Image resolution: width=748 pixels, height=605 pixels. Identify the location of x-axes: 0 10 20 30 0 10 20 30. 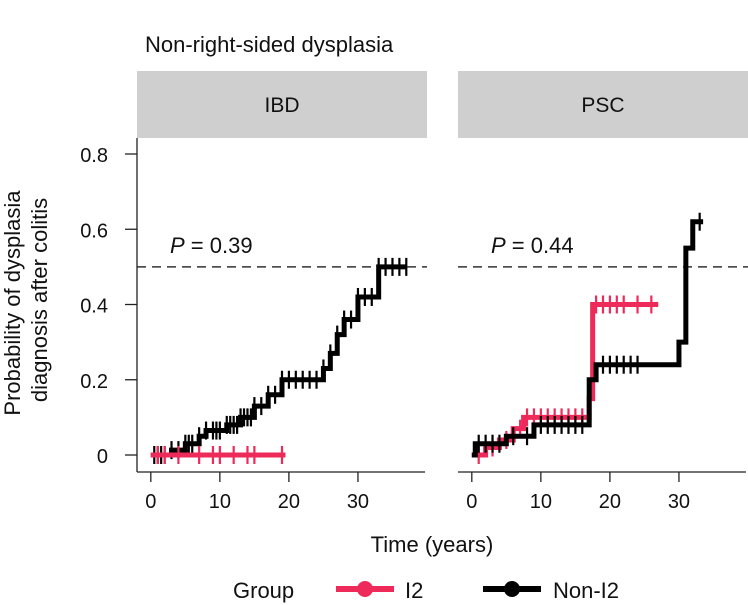
(441, 492).